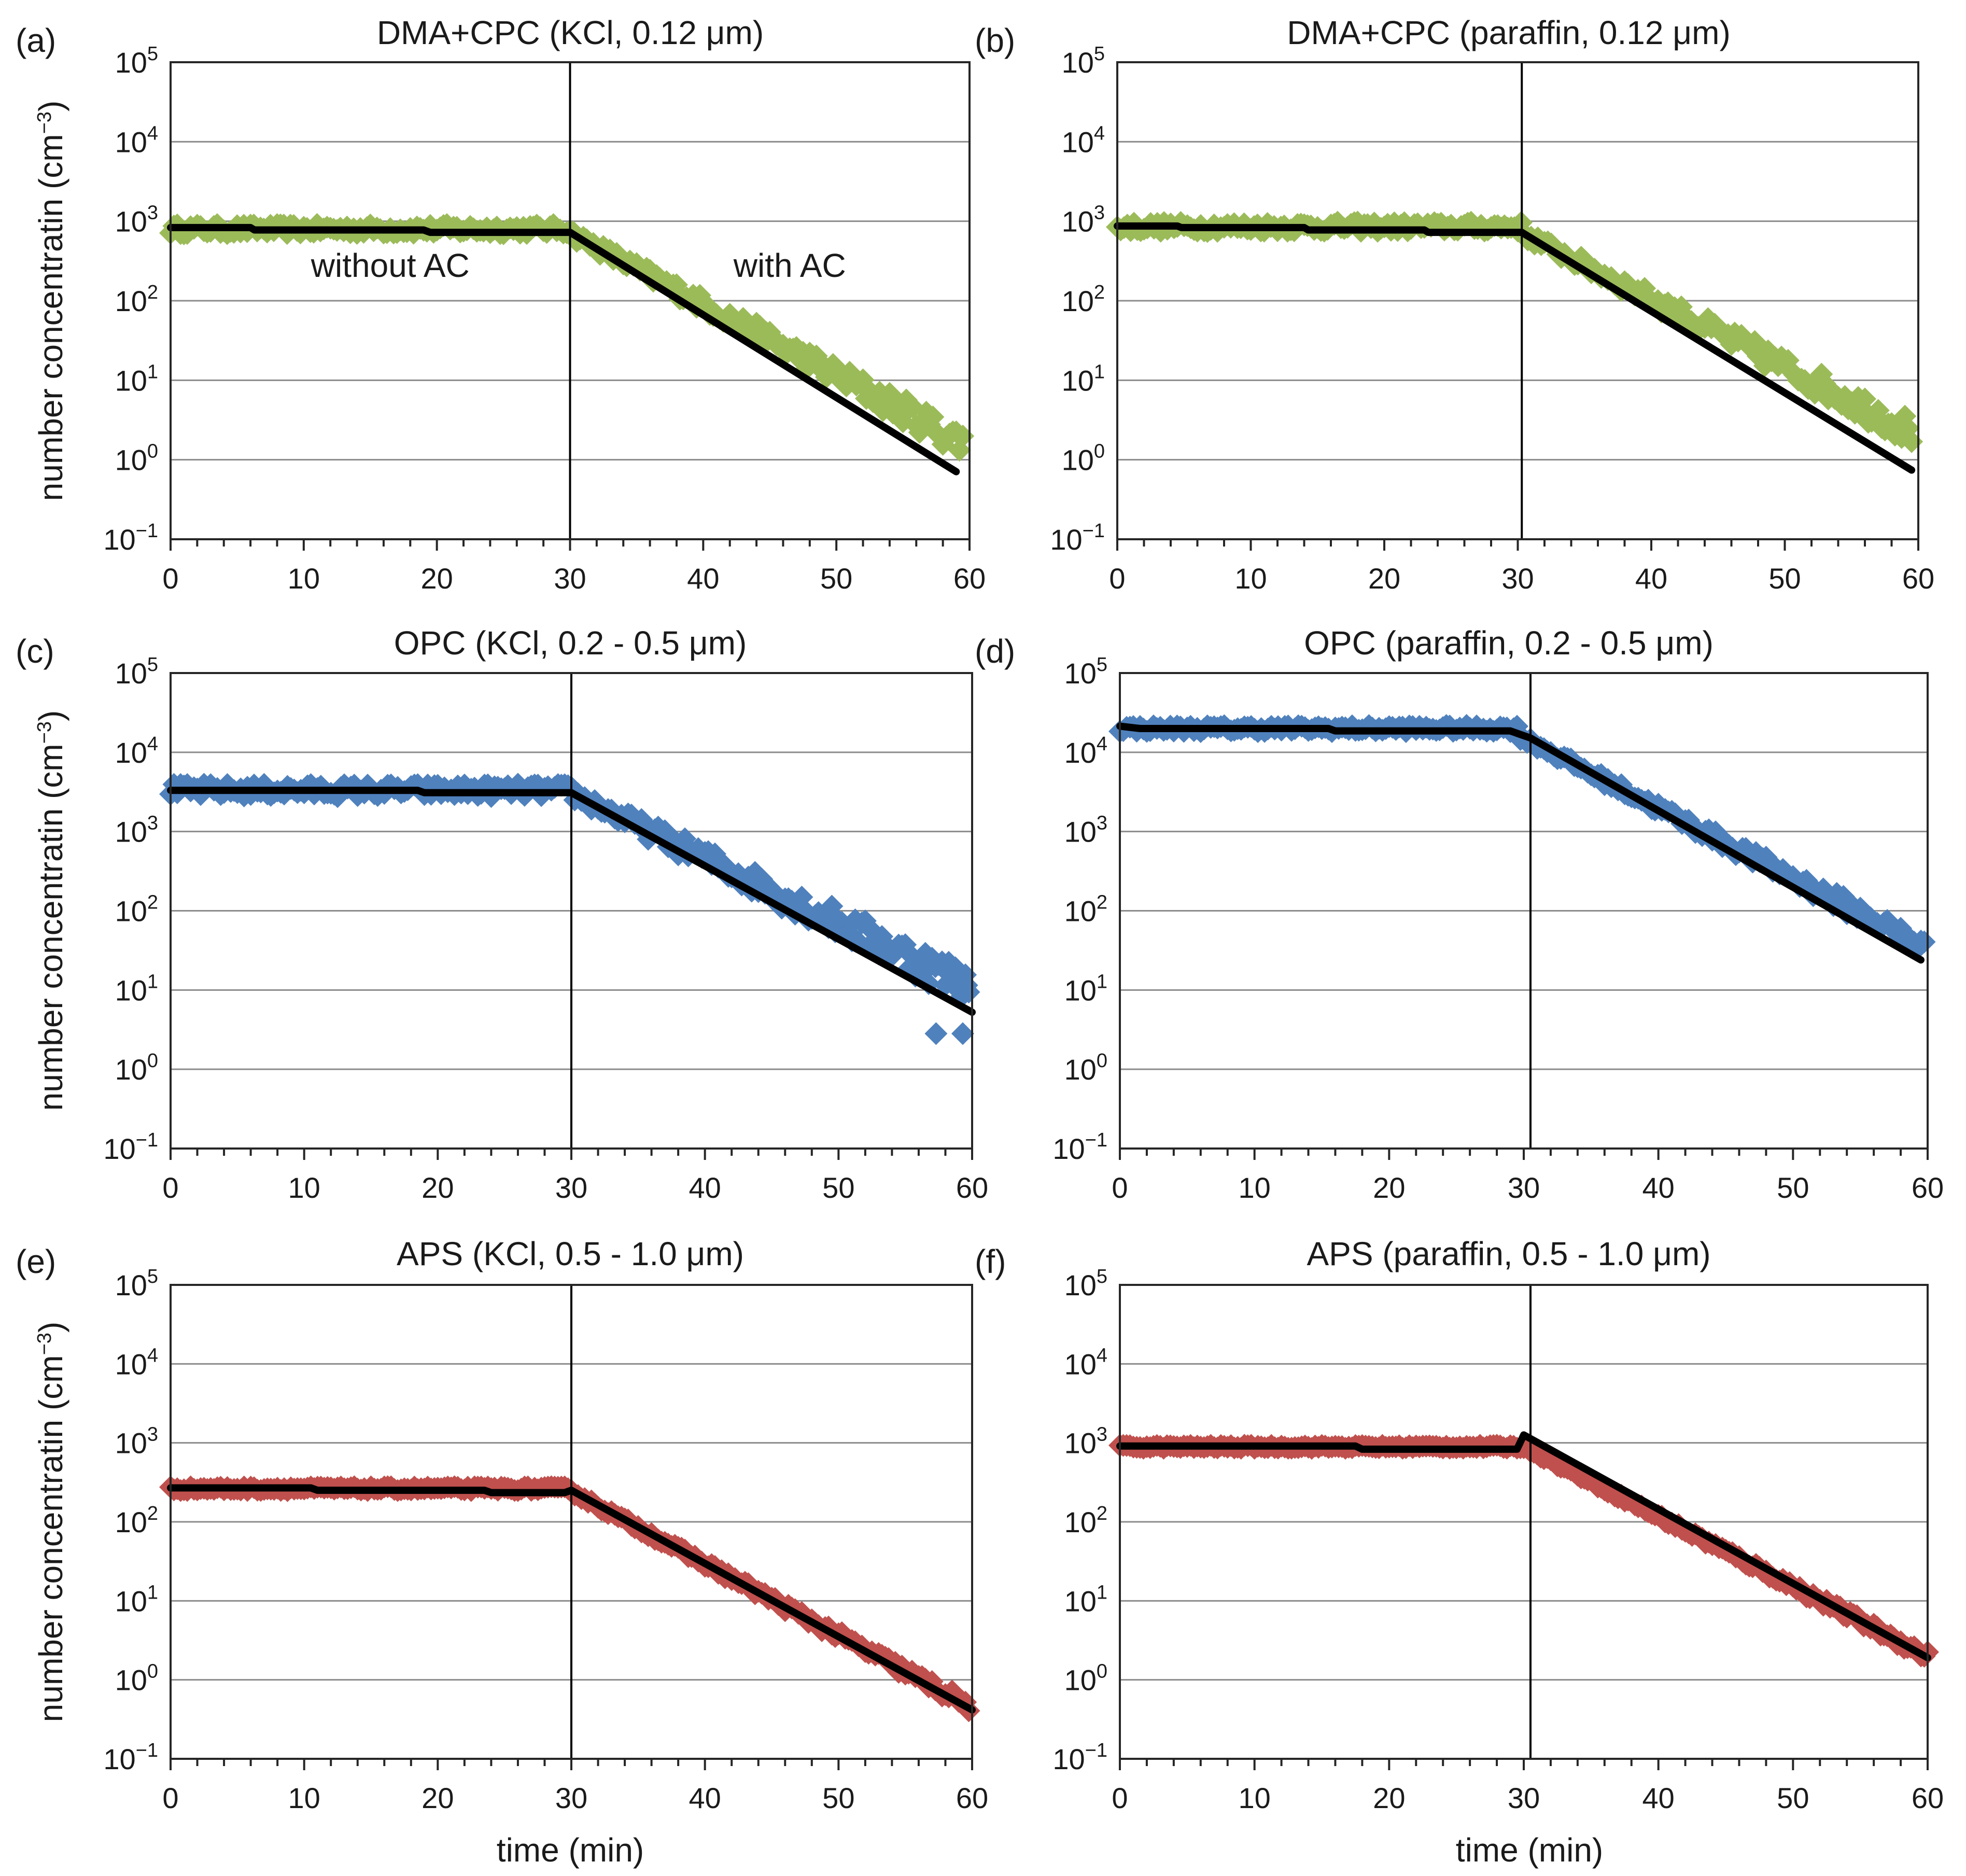 The image size is (1966, 1876). What do you see at coordinates (438, 1798) in the screenshot?
I see `x-tick-label-e-2: 20` at bounding box center [438, 1798].